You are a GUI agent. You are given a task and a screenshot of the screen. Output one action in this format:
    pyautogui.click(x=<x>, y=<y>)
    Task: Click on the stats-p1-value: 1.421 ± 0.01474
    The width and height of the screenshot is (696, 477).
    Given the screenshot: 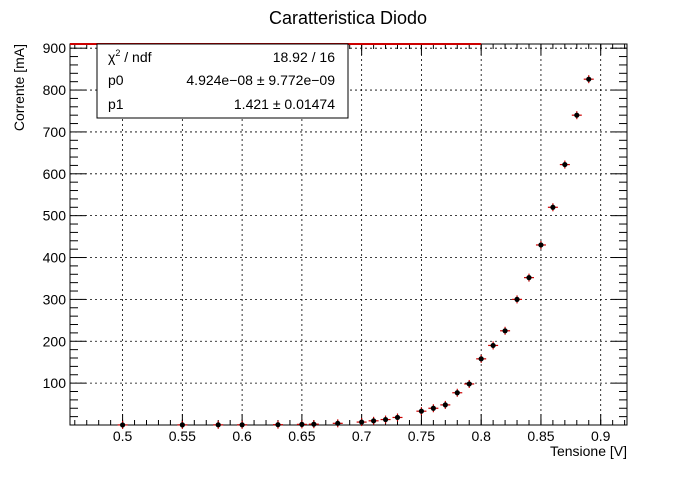 What is the action you would take?
    pyautogui.click(x=284, y=104)
    